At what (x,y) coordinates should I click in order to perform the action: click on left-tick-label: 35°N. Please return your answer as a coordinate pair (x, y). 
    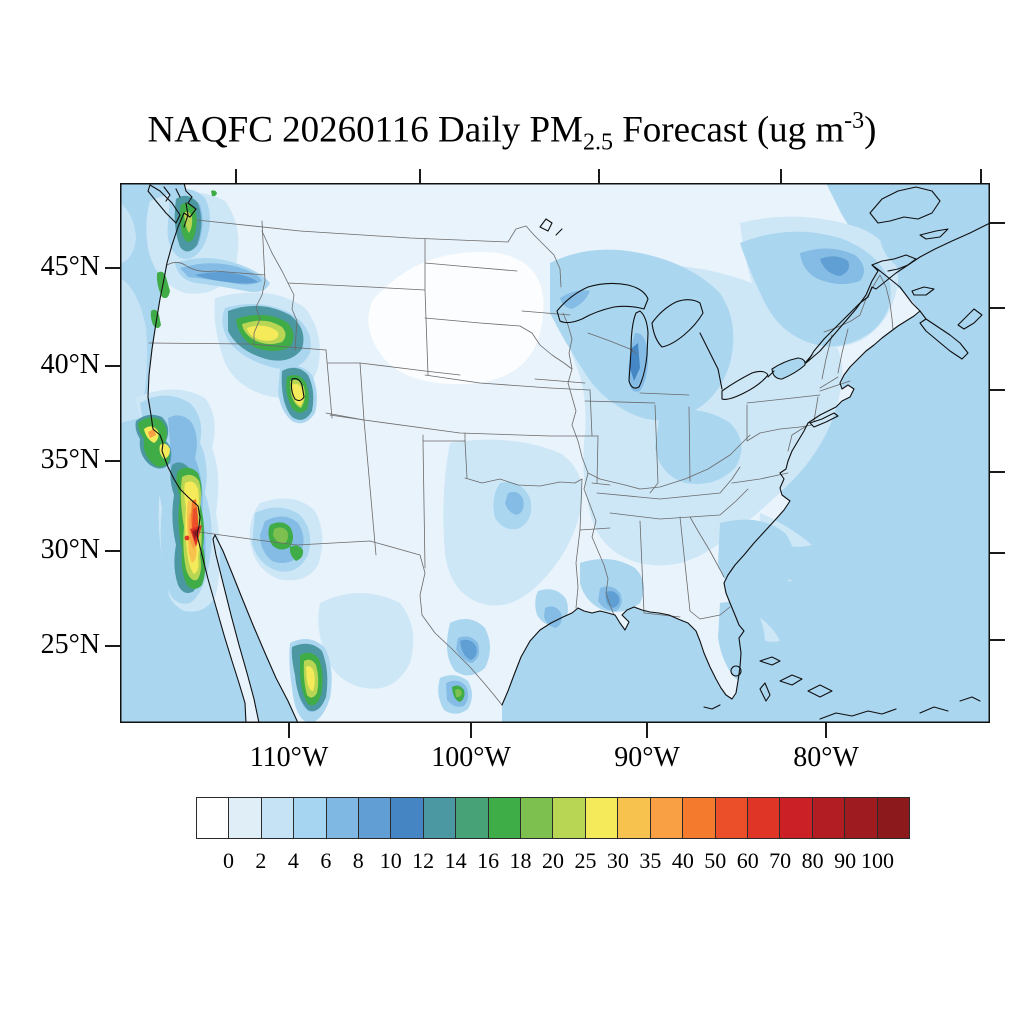
    Looking at the image, I should click on (70, 459).